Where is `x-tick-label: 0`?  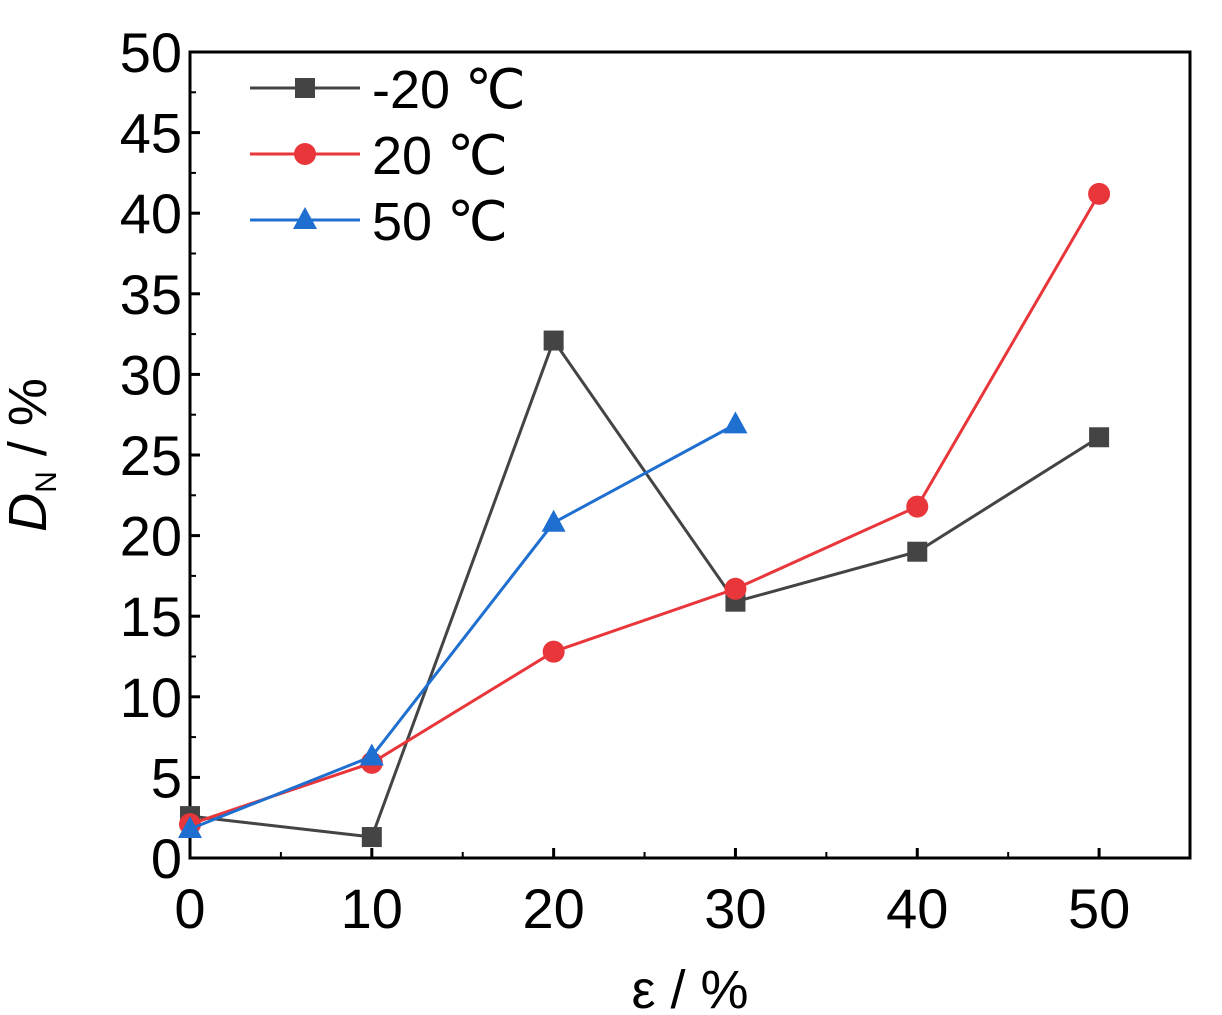
x-tick-label: 0 is located at coordinates (189, 908).